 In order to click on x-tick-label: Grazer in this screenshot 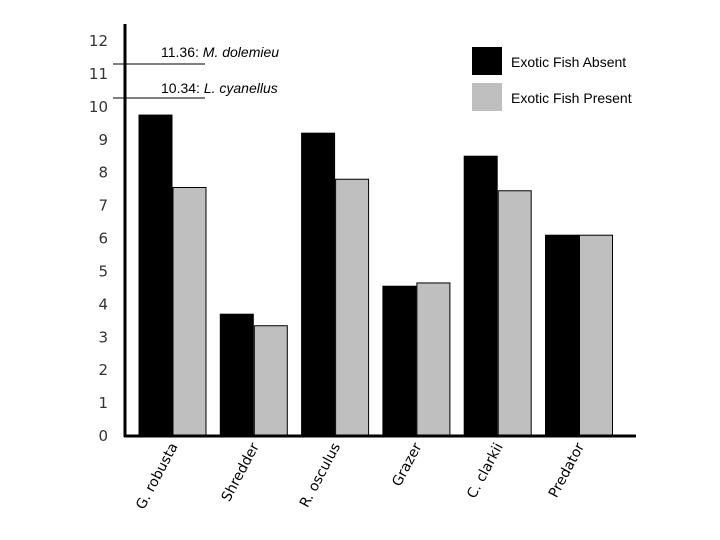, I will do `click(407, 464)`.